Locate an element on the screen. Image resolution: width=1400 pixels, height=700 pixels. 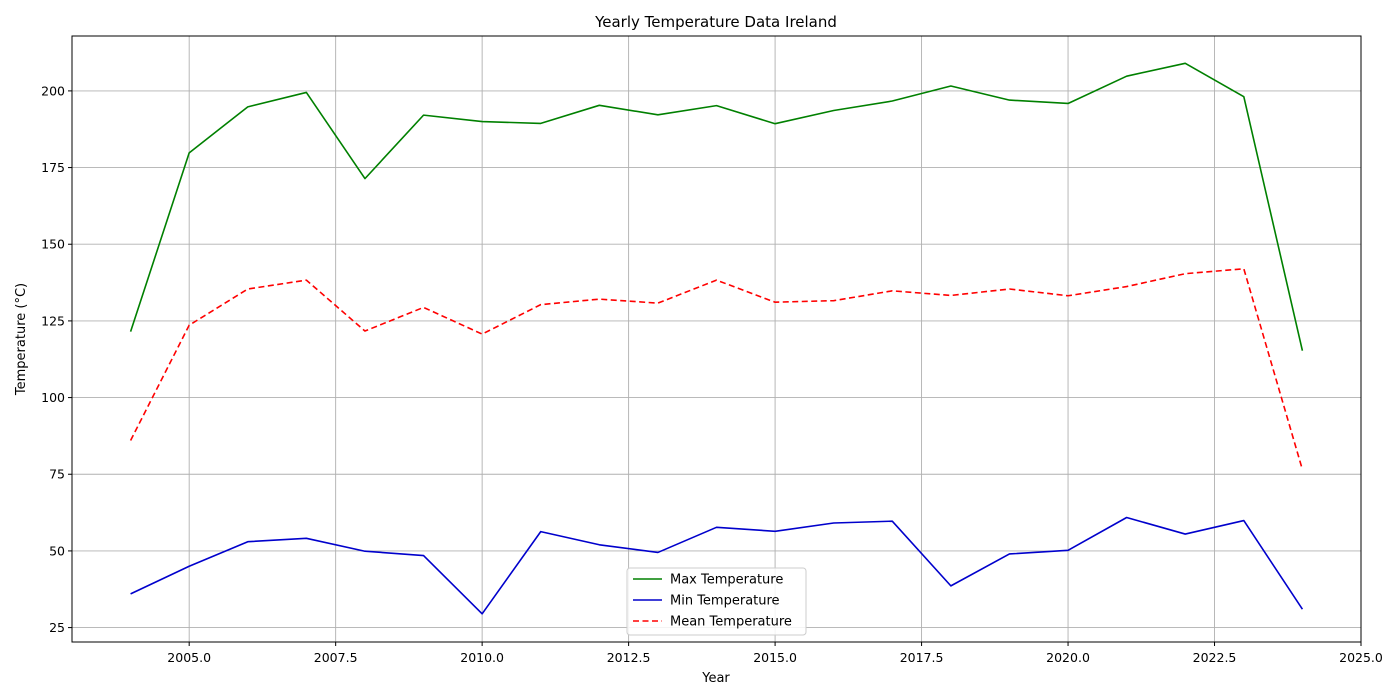
x-tick-label: 2020.0 is located at coordinates (1068, 657).